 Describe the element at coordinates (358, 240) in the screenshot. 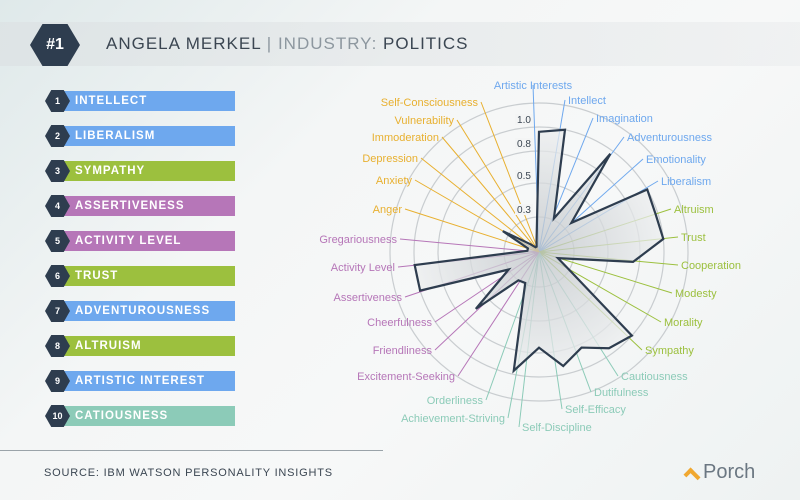

I see `axis-label: Gregariousness` at that location.